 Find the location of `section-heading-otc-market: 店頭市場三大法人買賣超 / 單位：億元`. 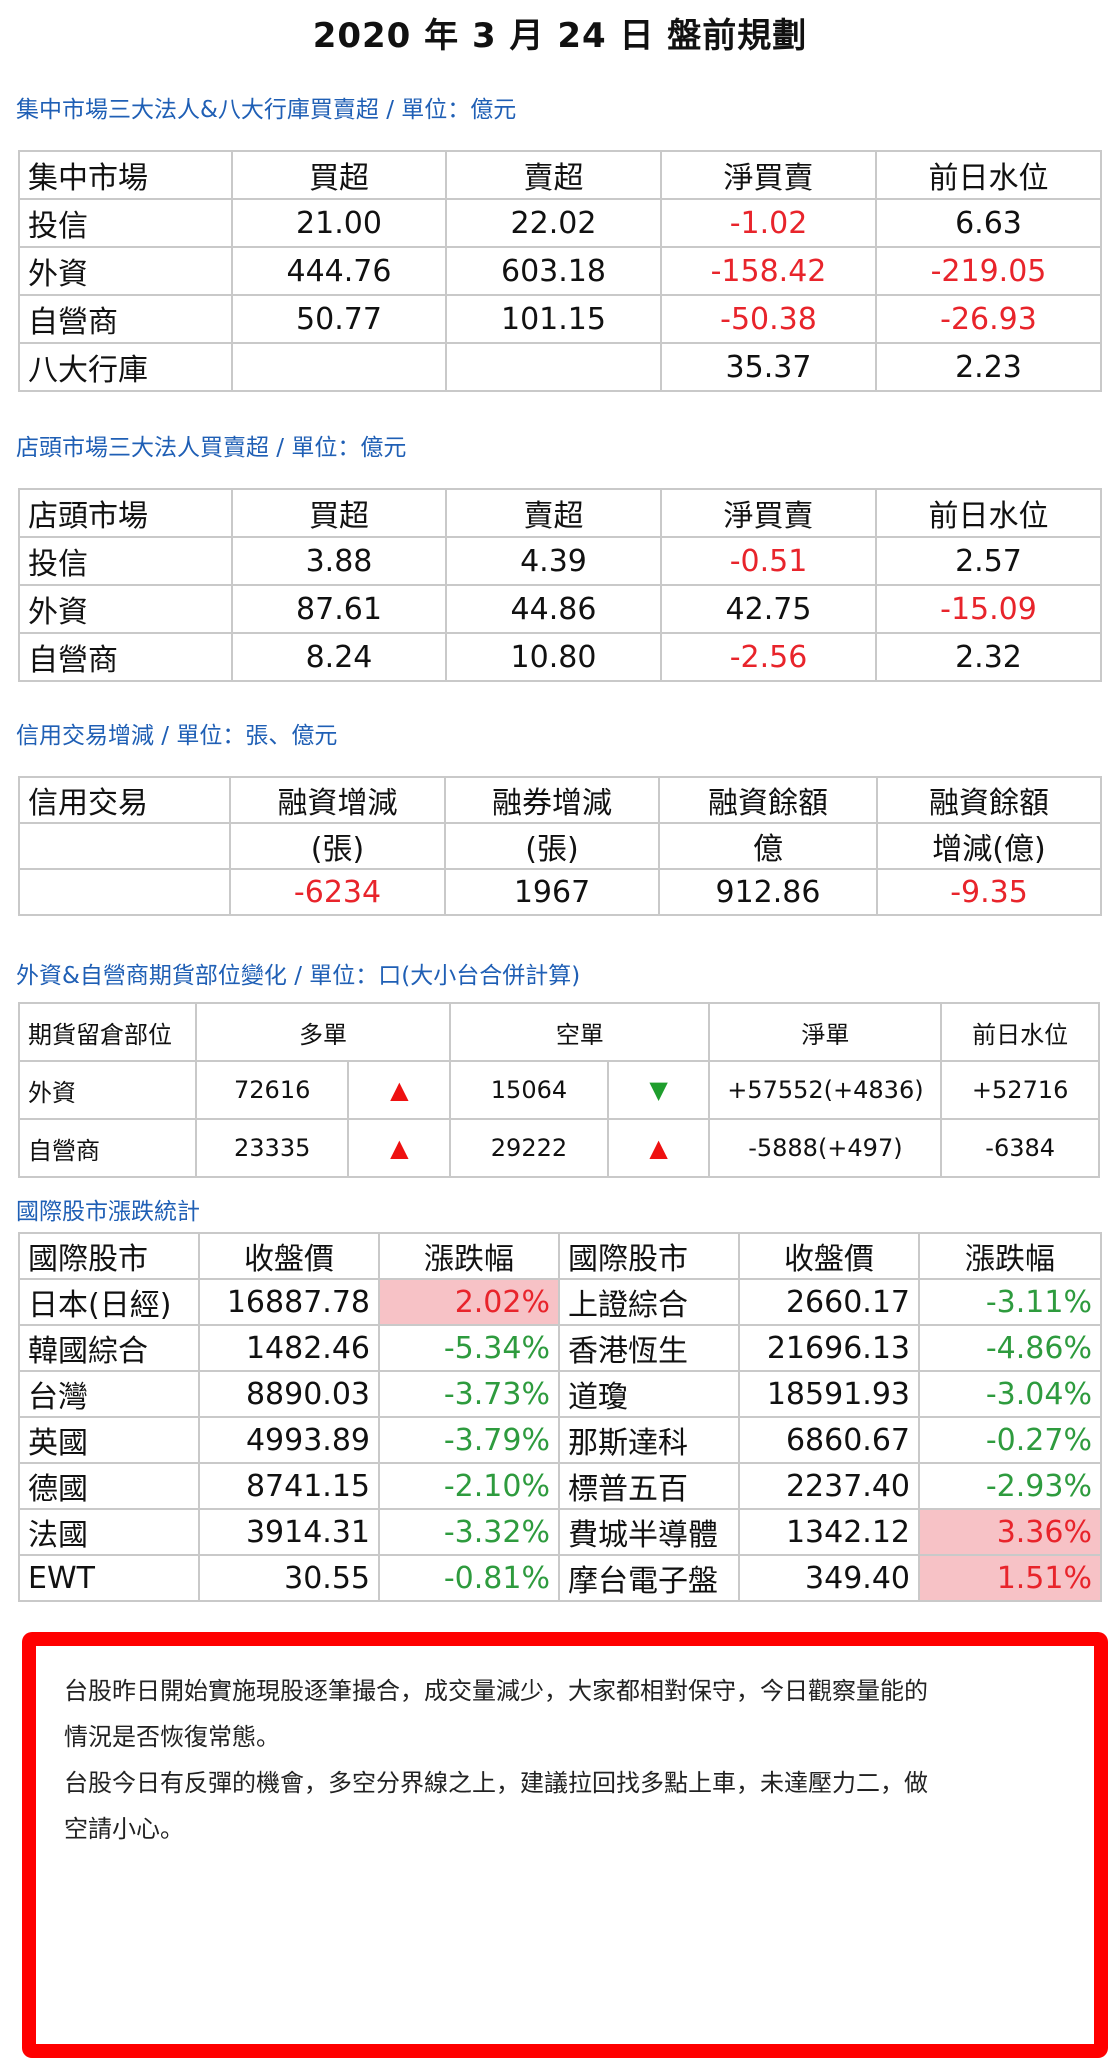

section-heading-otc-market: 店頭市場三大法人買賣超 / 單位：億元 is located at coordinates (211, 448).